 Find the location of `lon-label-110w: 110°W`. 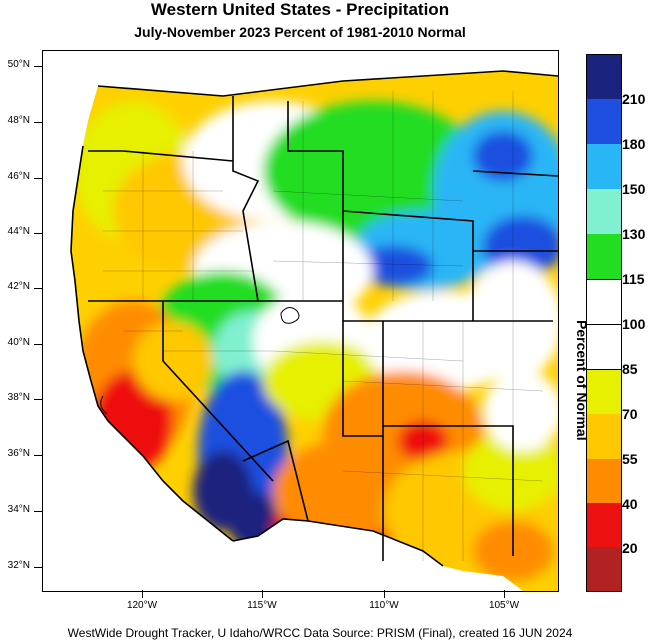

lon-label-110w: 110°W is located at coordinates (384, 605).